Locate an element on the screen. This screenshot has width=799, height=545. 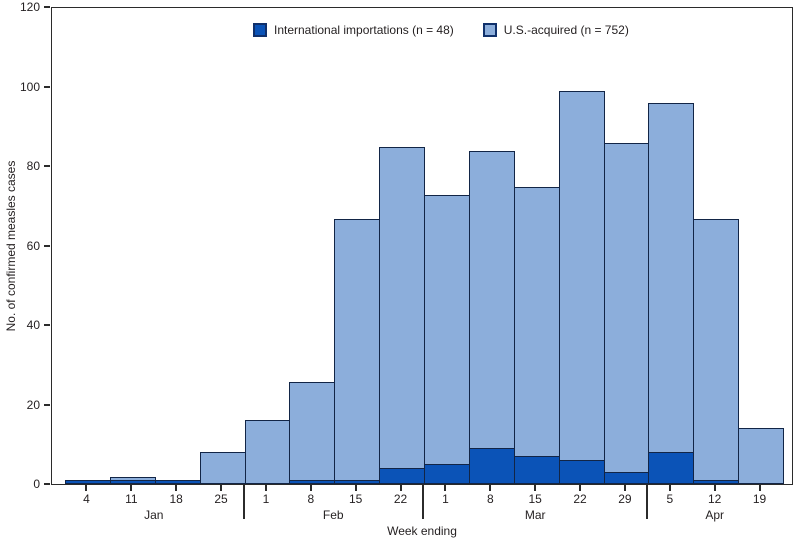
month-label-feb: Feb is located at coordinates (333, 515).